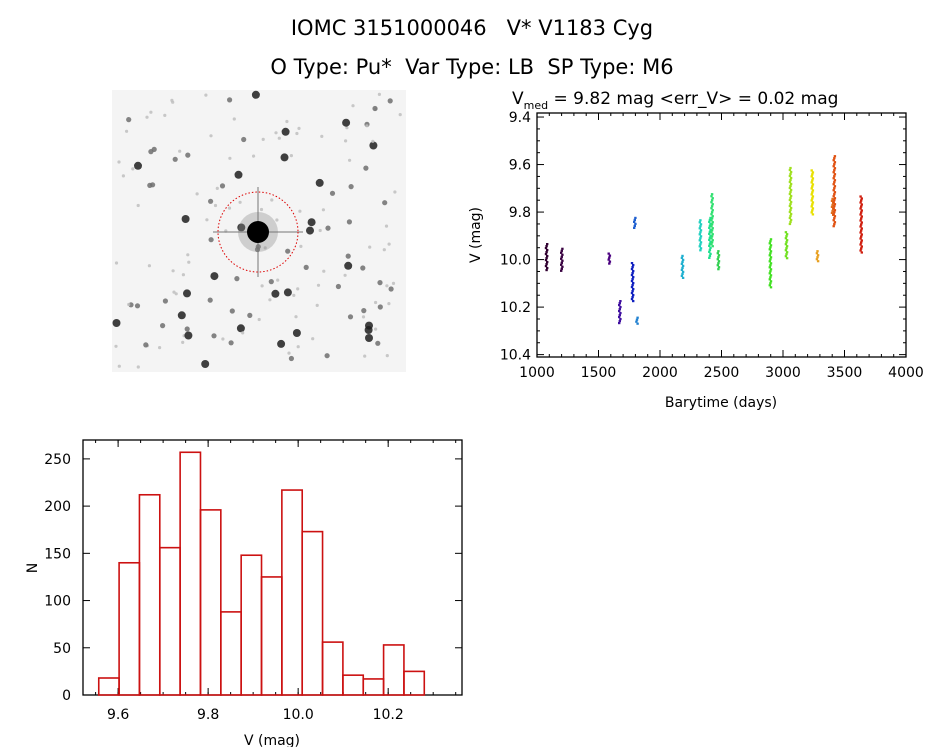 This screenshot has width=944, height=747. I want to click on lc-title-rest: = 9.82 mag <err_V> = 0.02 mag, so click(693, 99).